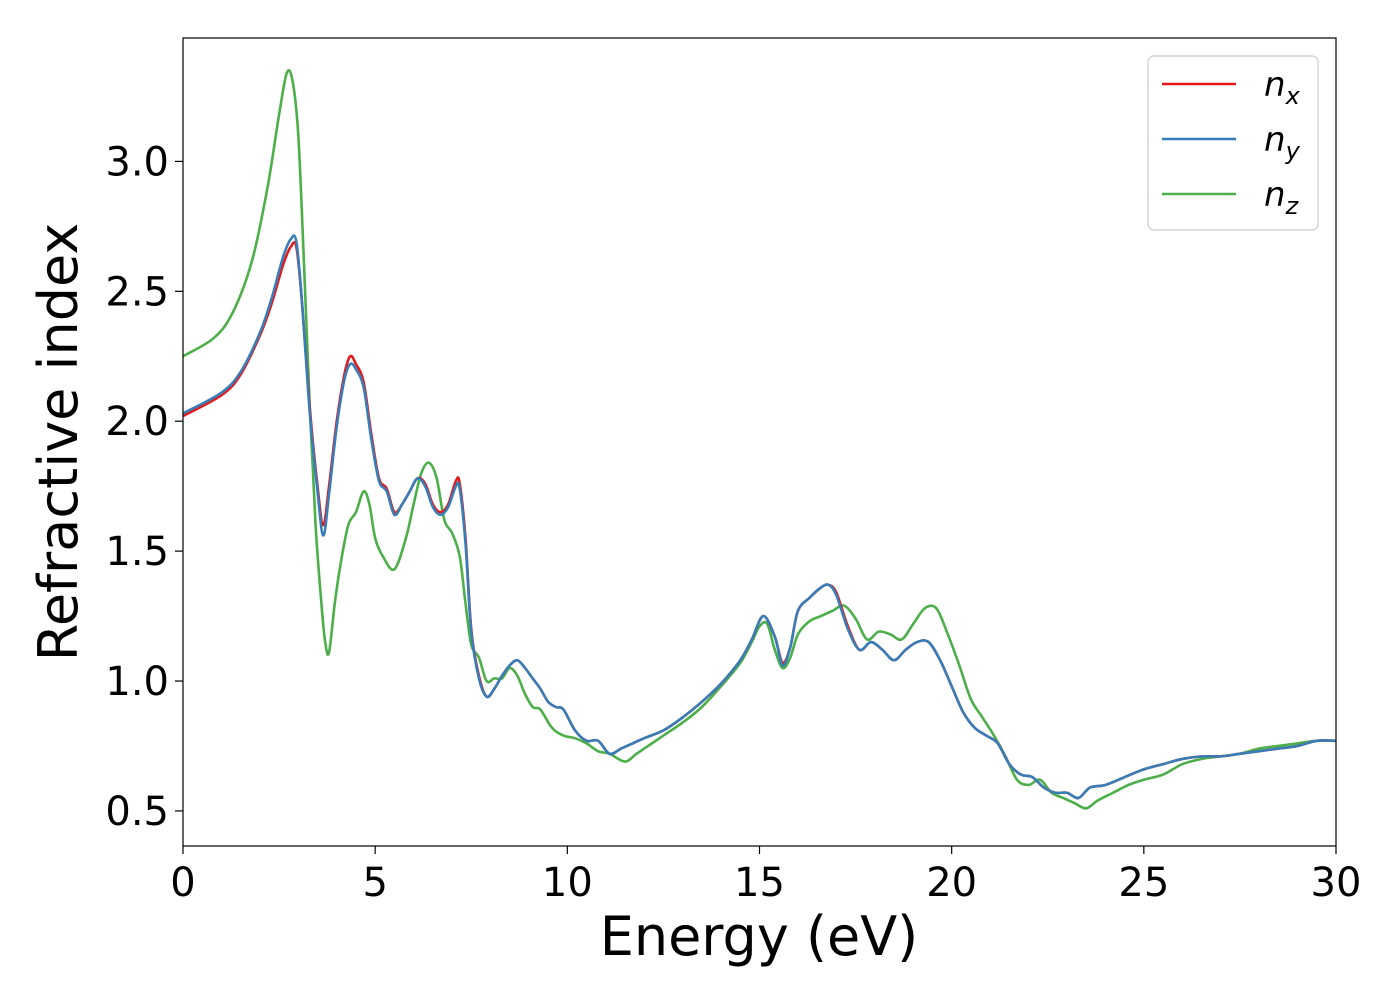  Describe the element at coordinates (1282, 142) in the screenshot. I see `legend-label-y: ny` at that location.